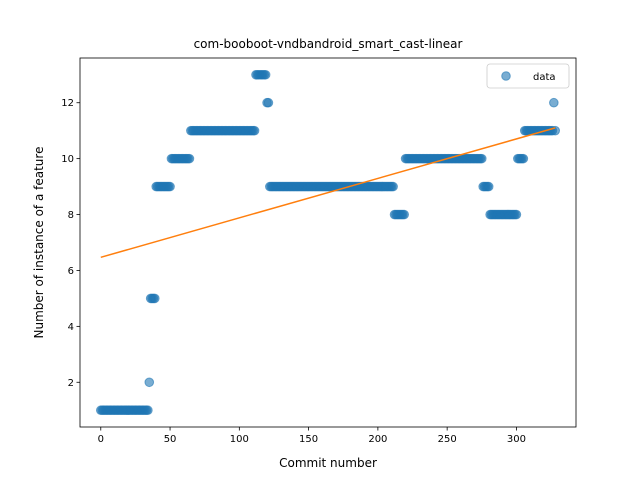 The width and height of the screenshot is (640, 480). Describe the element at coordinates (308, 439) in the screenshot. I see `x-tick-label: 150` at that location.